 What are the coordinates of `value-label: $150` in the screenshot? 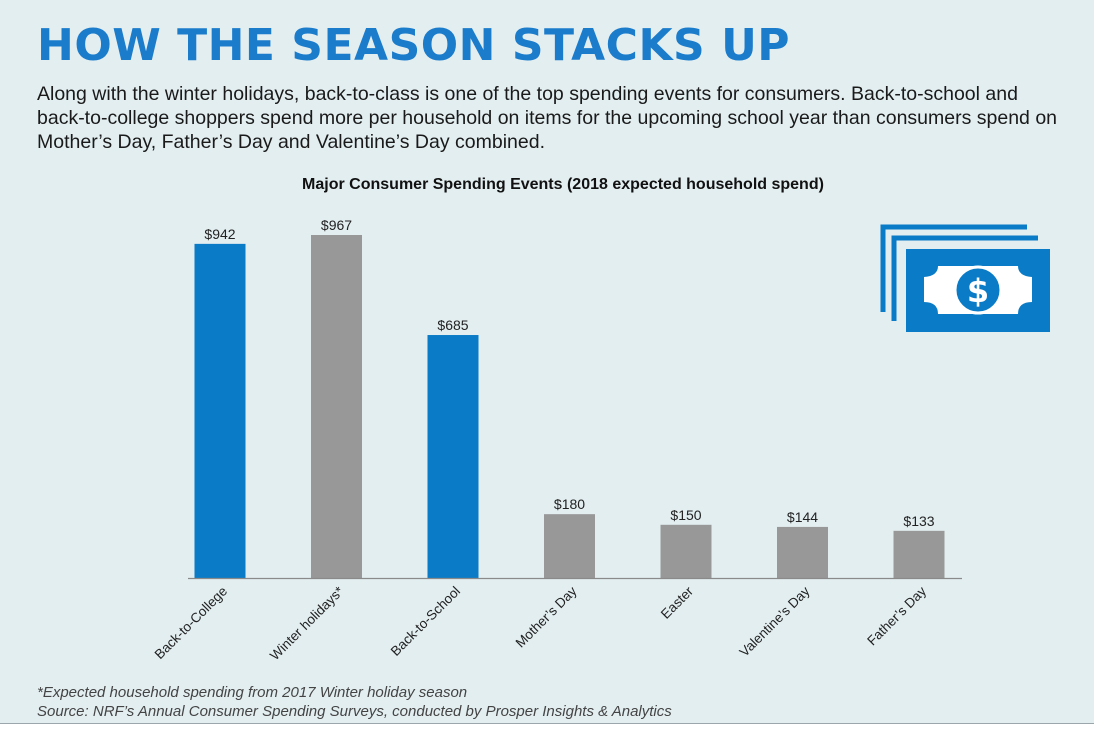 It's located at (685, 515).